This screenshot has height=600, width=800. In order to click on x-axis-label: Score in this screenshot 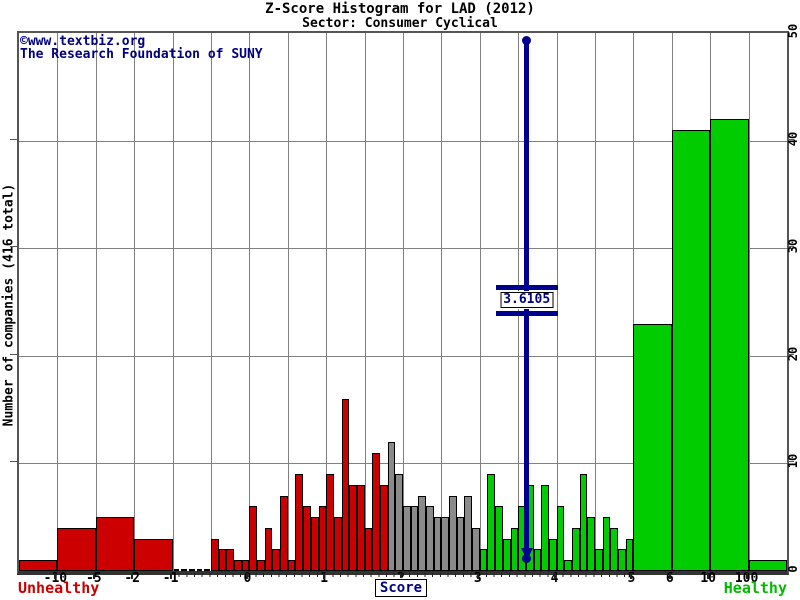, I will do `click(401, 588)`.